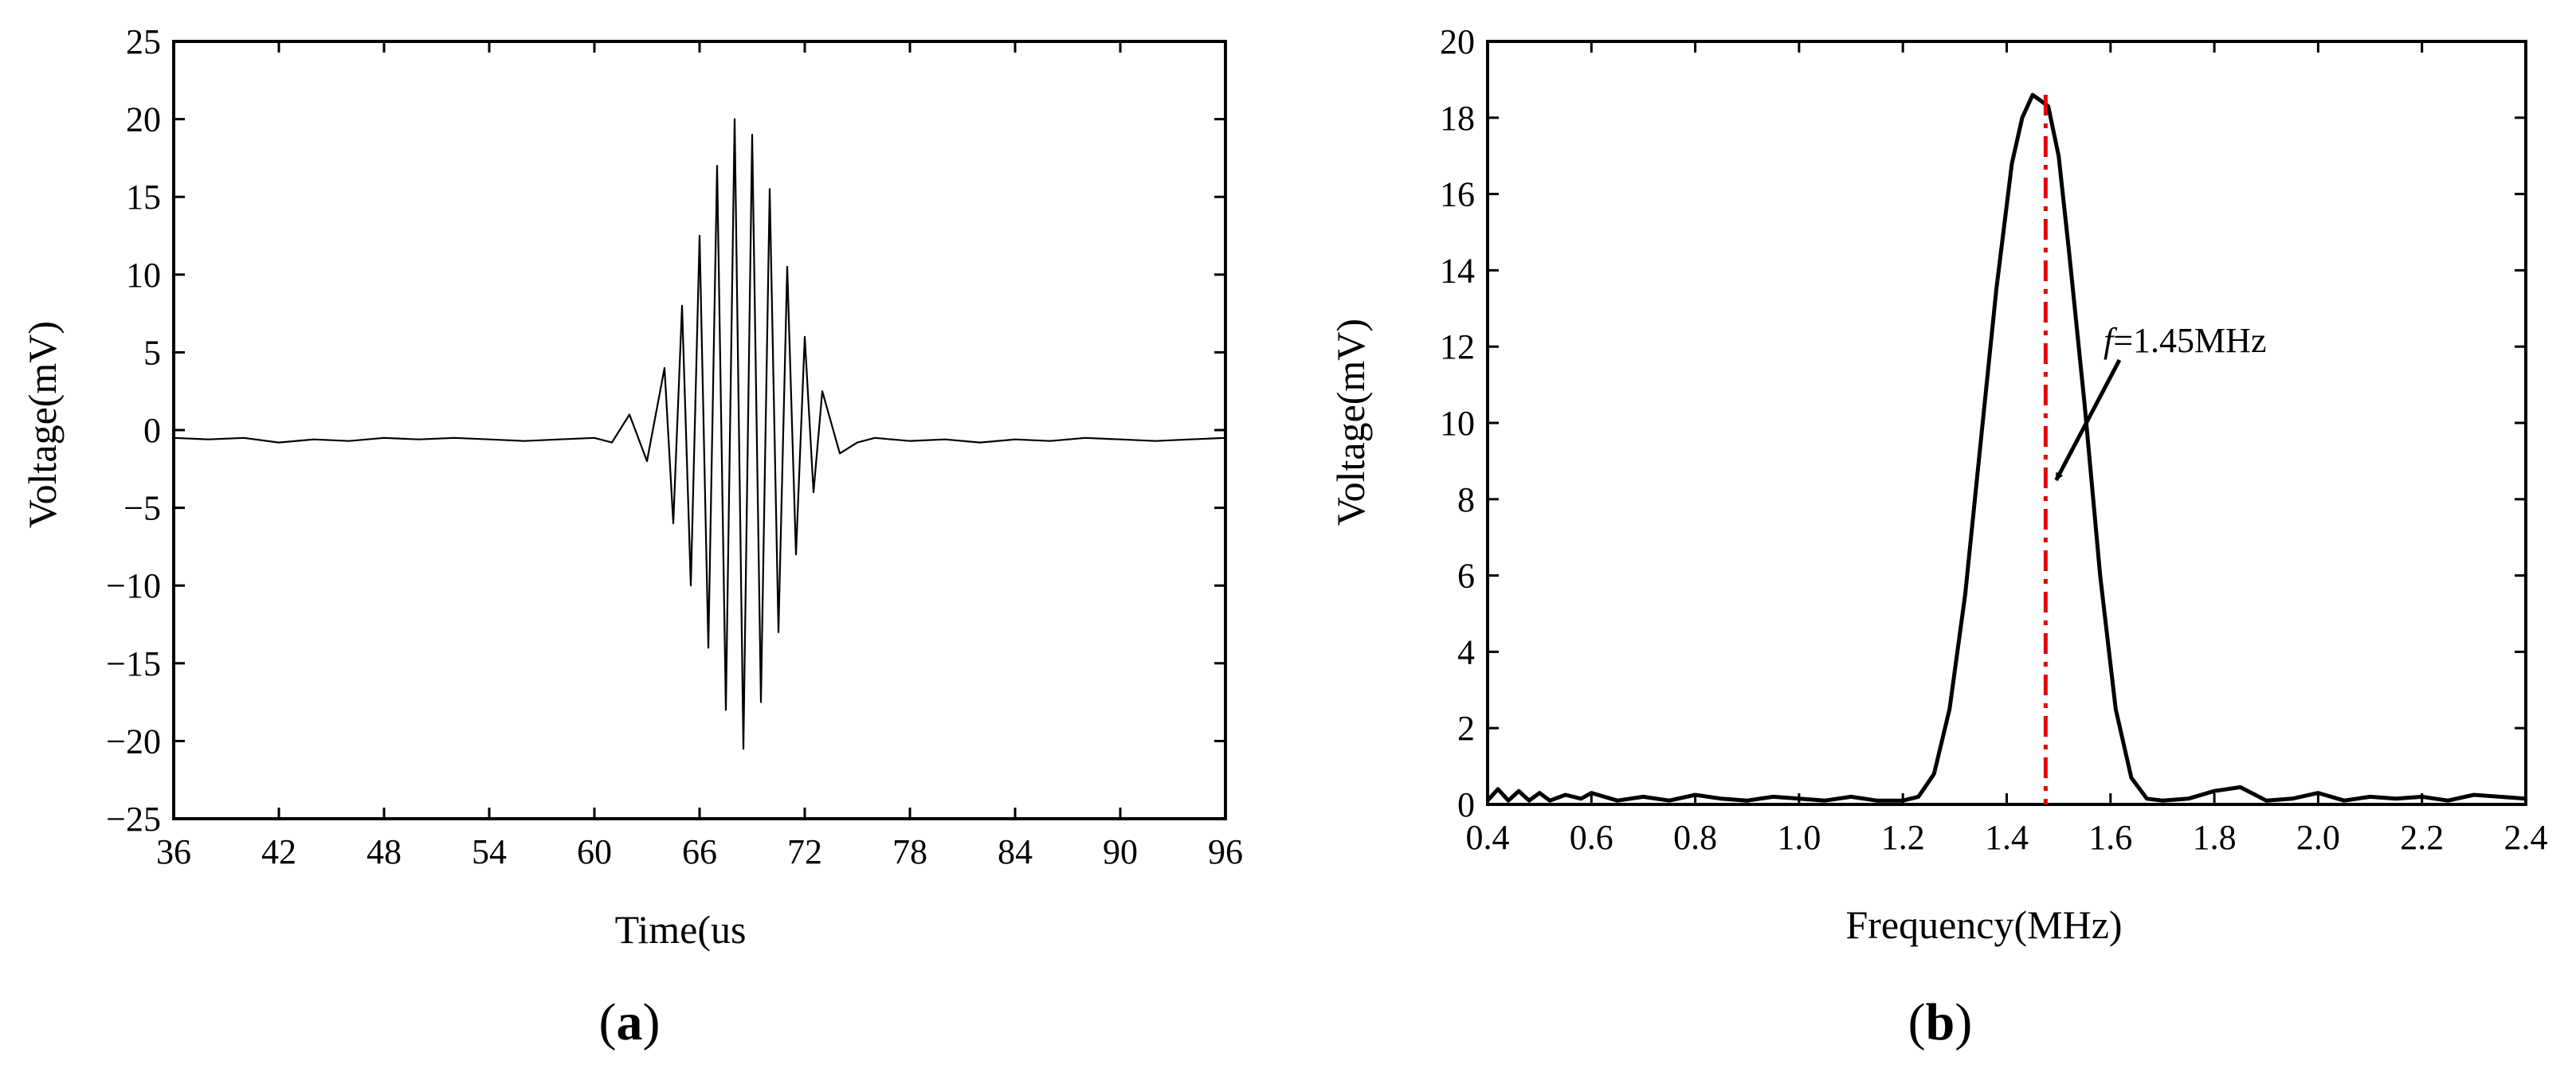 This screenshot has height=1076, width=2576. I want to click on chart-a-x-axis-title: Time(us, so click(681, 930).